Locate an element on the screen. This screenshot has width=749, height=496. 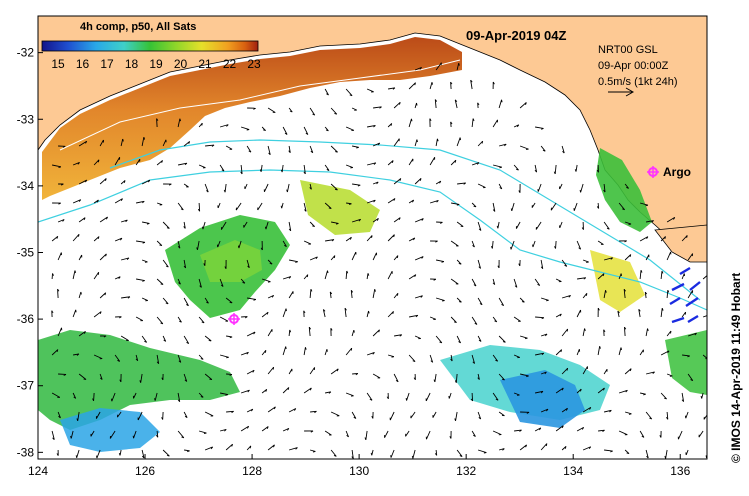
lon-tick-label: 130 is located at coordinates (359, 471).